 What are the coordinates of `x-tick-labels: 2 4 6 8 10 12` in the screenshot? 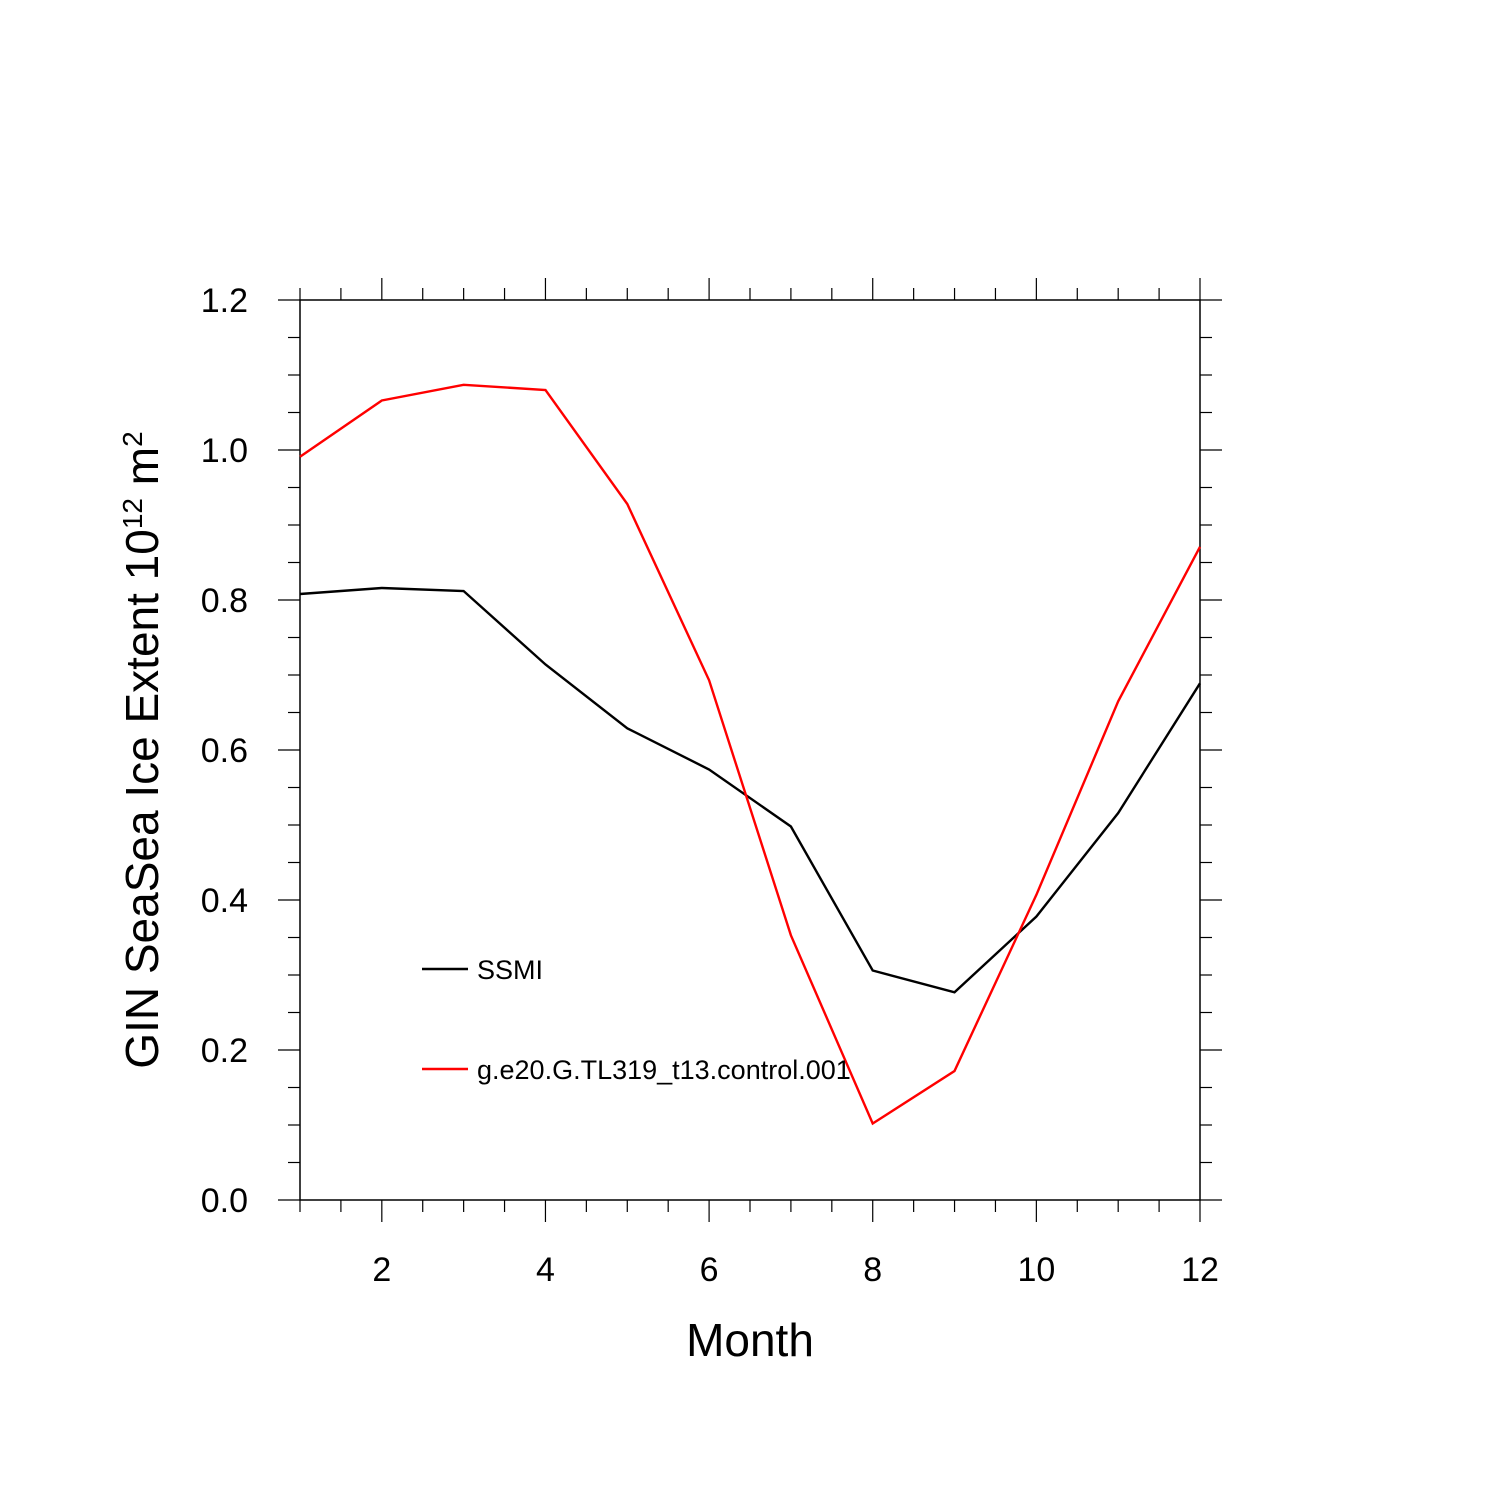 It's located at (795, 1270).